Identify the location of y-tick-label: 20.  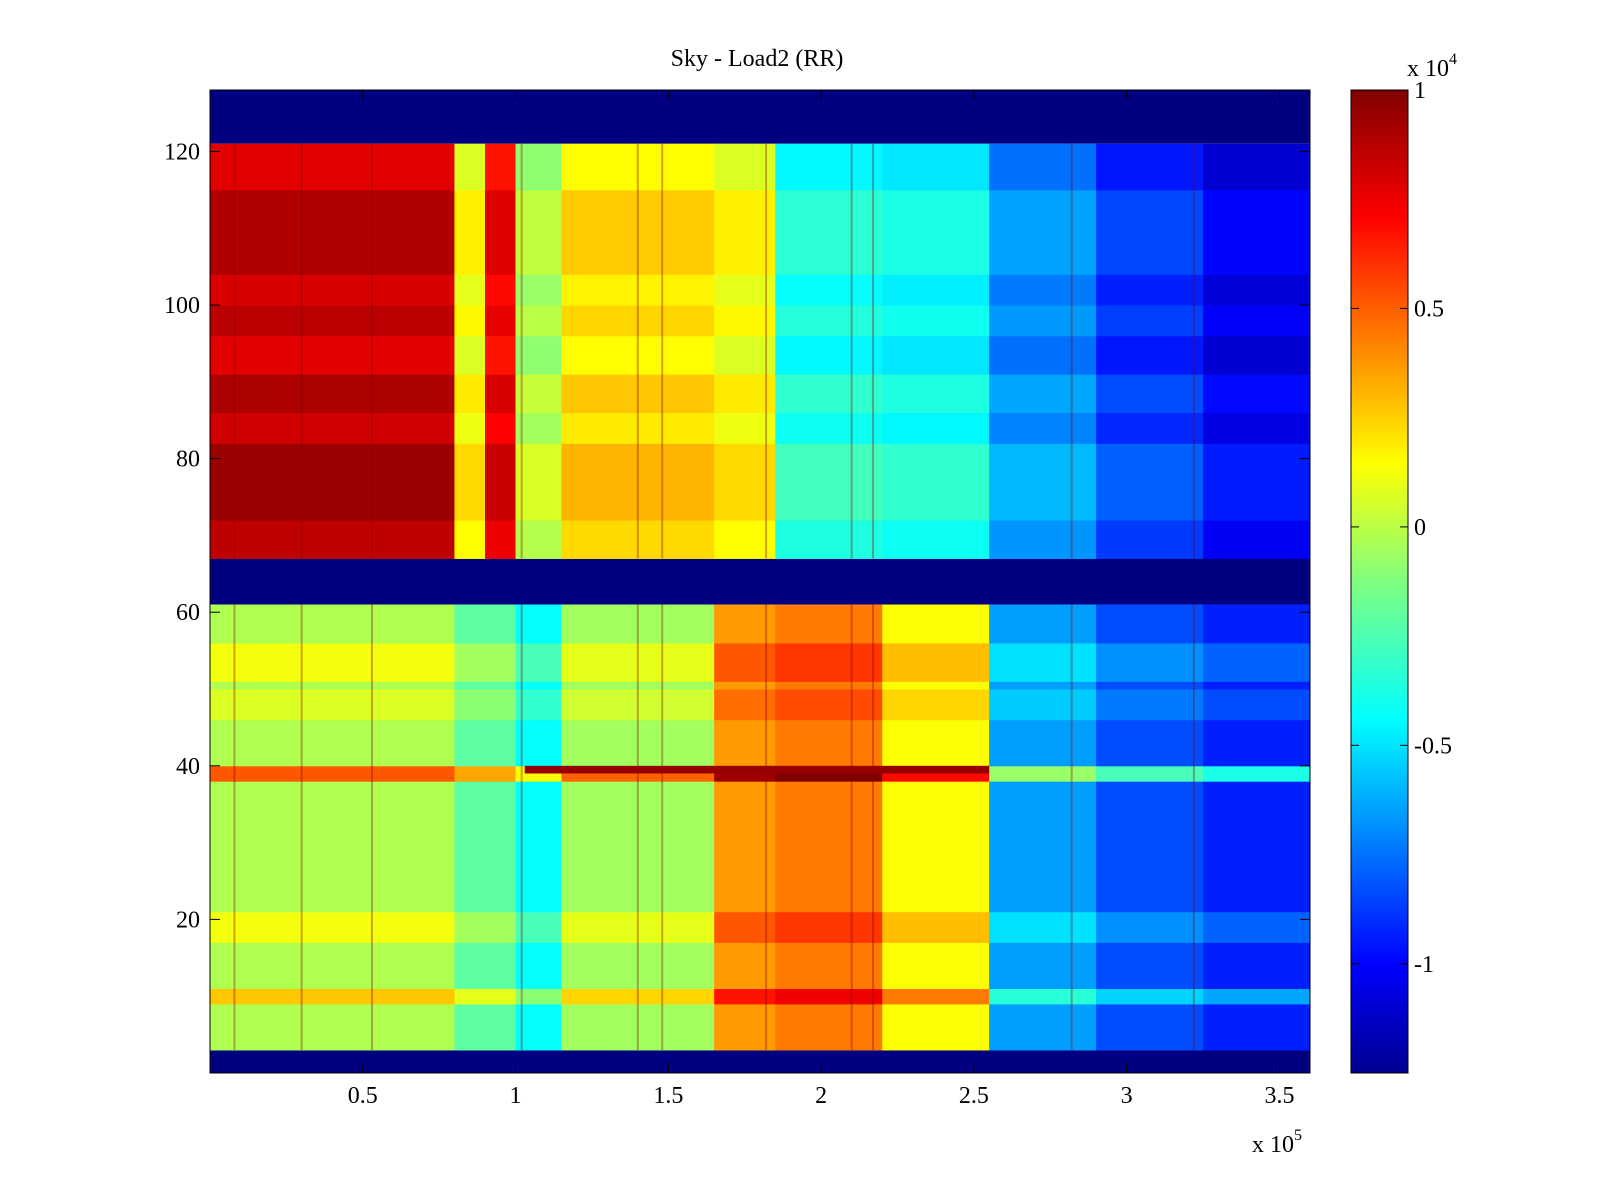
(188, 920).